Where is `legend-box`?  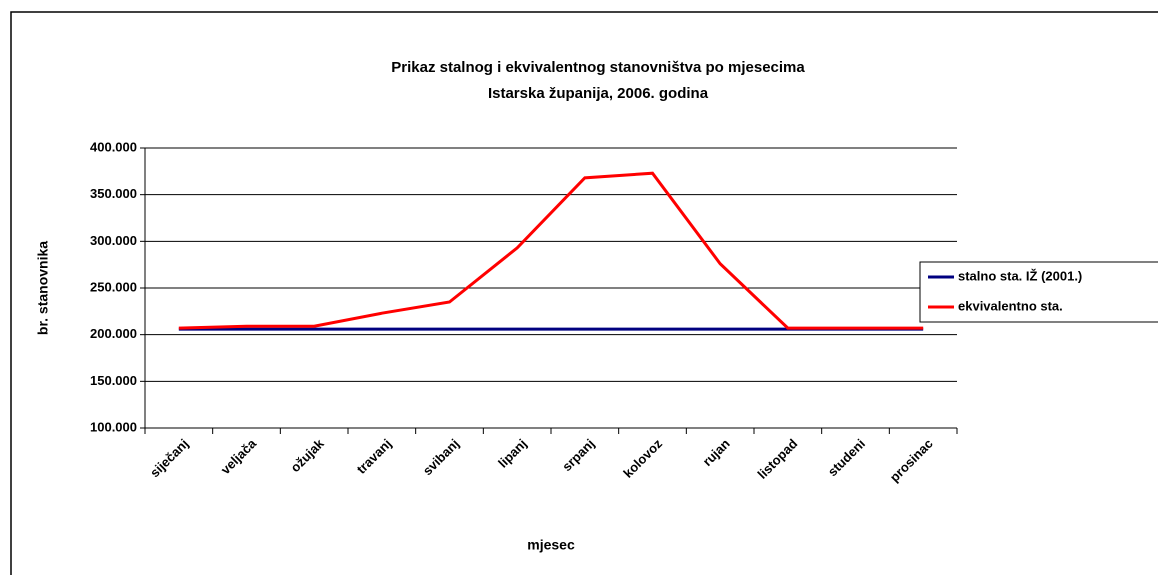 legend-box is located at coordinates (1038, 292).